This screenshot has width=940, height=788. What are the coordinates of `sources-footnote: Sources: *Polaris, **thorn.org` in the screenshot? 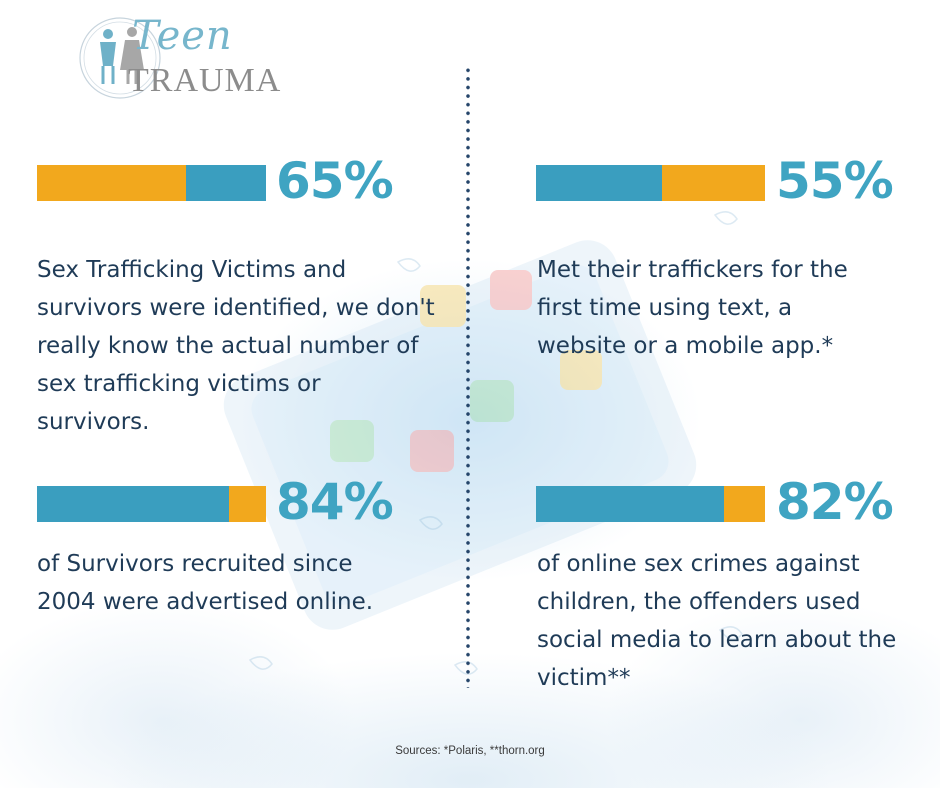 It's located at (470, 751).